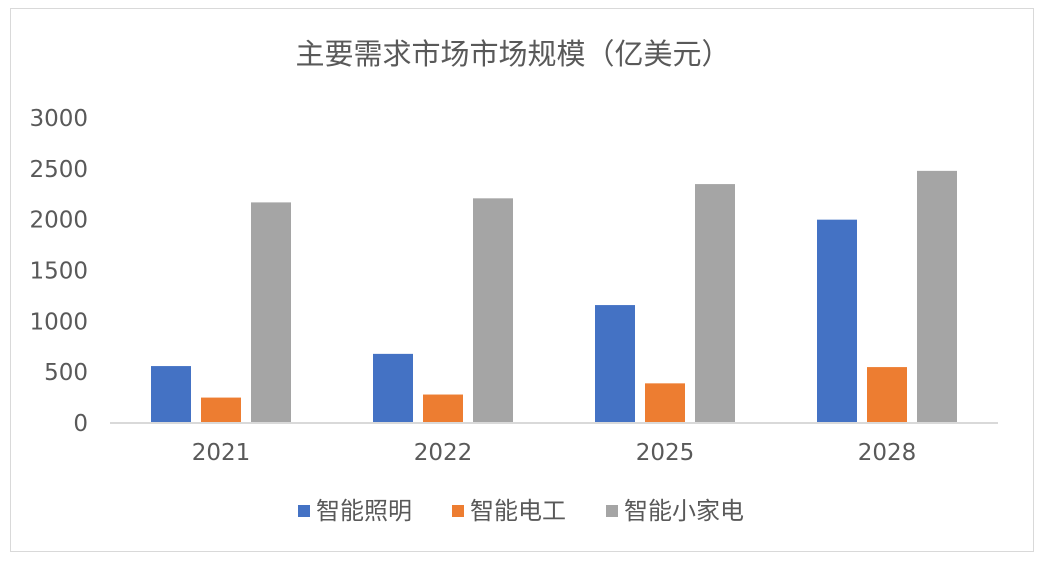 This screenshot has width=1044, height=569. What do you see at coordinates (58, 221) in the screenshot?
I see `y-tick-label: 2000` at bounding box center [58, 221].